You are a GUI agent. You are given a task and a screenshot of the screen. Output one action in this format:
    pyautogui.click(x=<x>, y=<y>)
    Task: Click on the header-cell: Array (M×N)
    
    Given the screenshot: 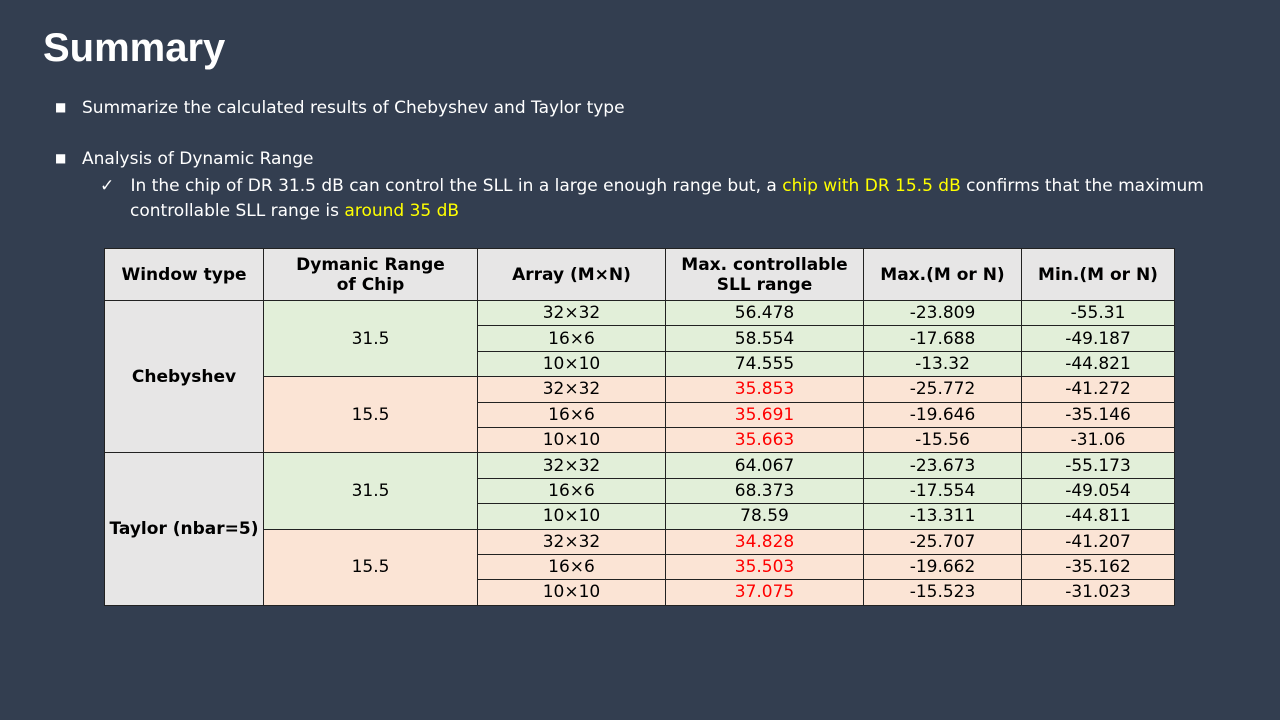 What is the action you would take?
    pyautogui.click(x=571, y=274)
    